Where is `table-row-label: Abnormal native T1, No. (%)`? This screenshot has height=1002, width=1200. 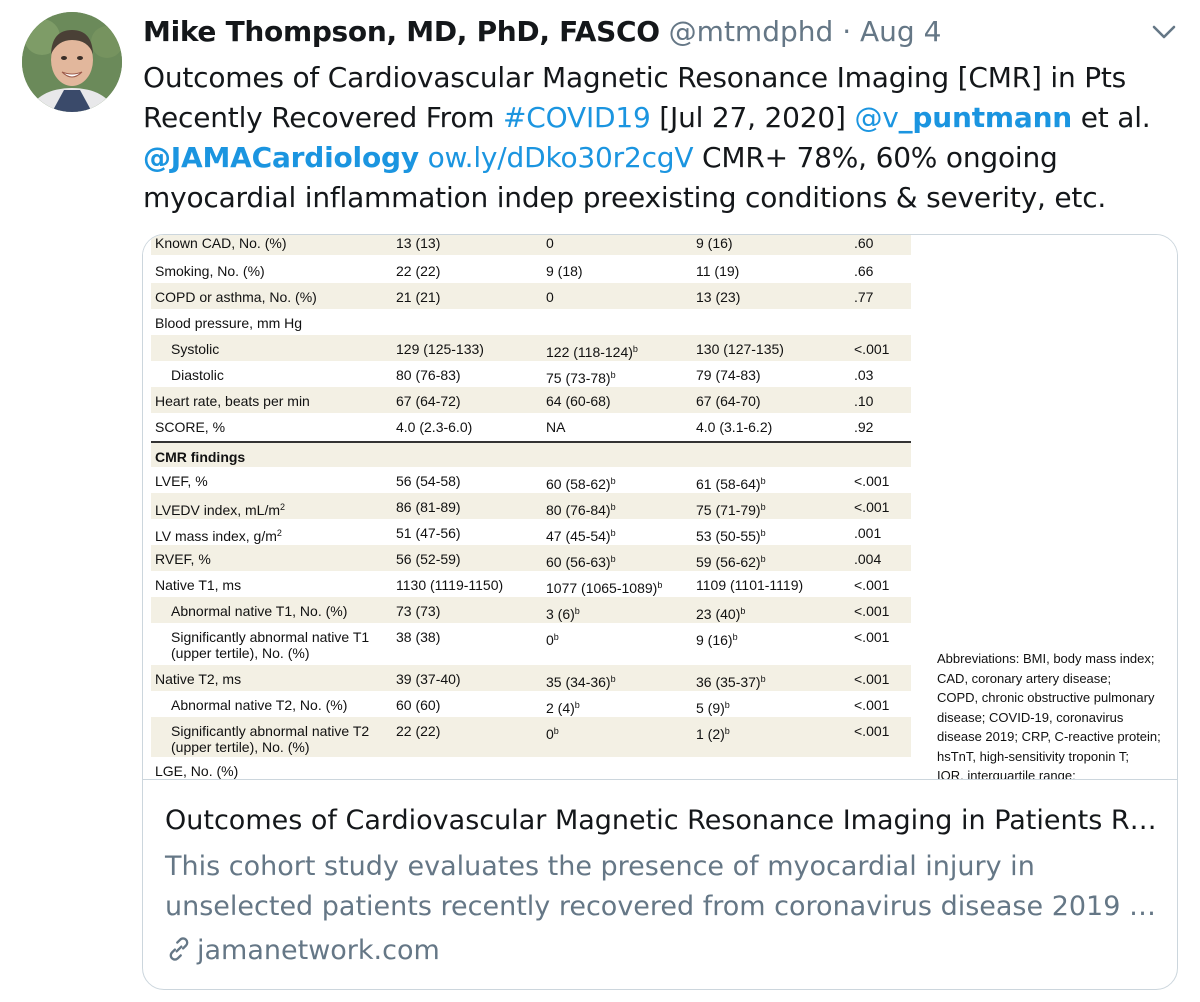
table-row-label: Abnormal native T1, No. (%) is located at coordinates (259, 611).